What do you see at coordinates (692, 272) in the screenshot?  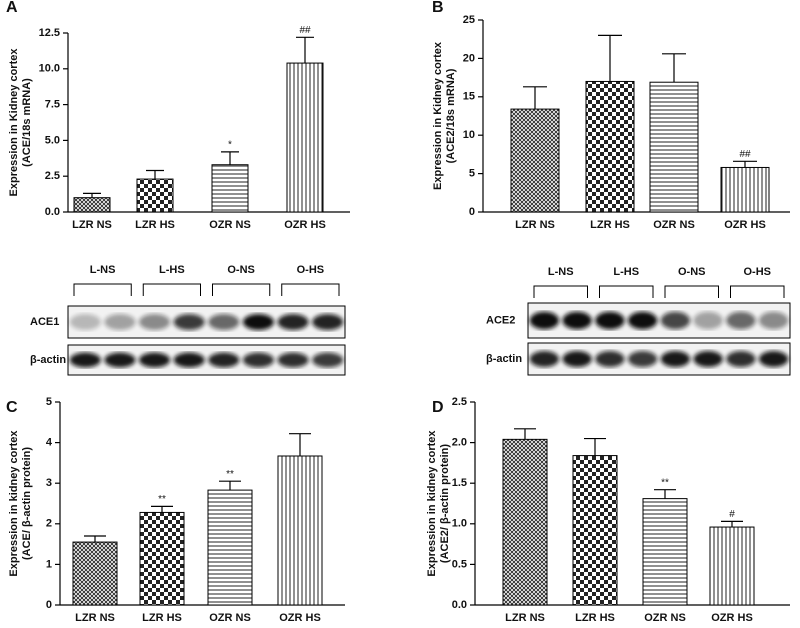 I see `lane-group-label: O-NS` at bounding box center [692, 272].